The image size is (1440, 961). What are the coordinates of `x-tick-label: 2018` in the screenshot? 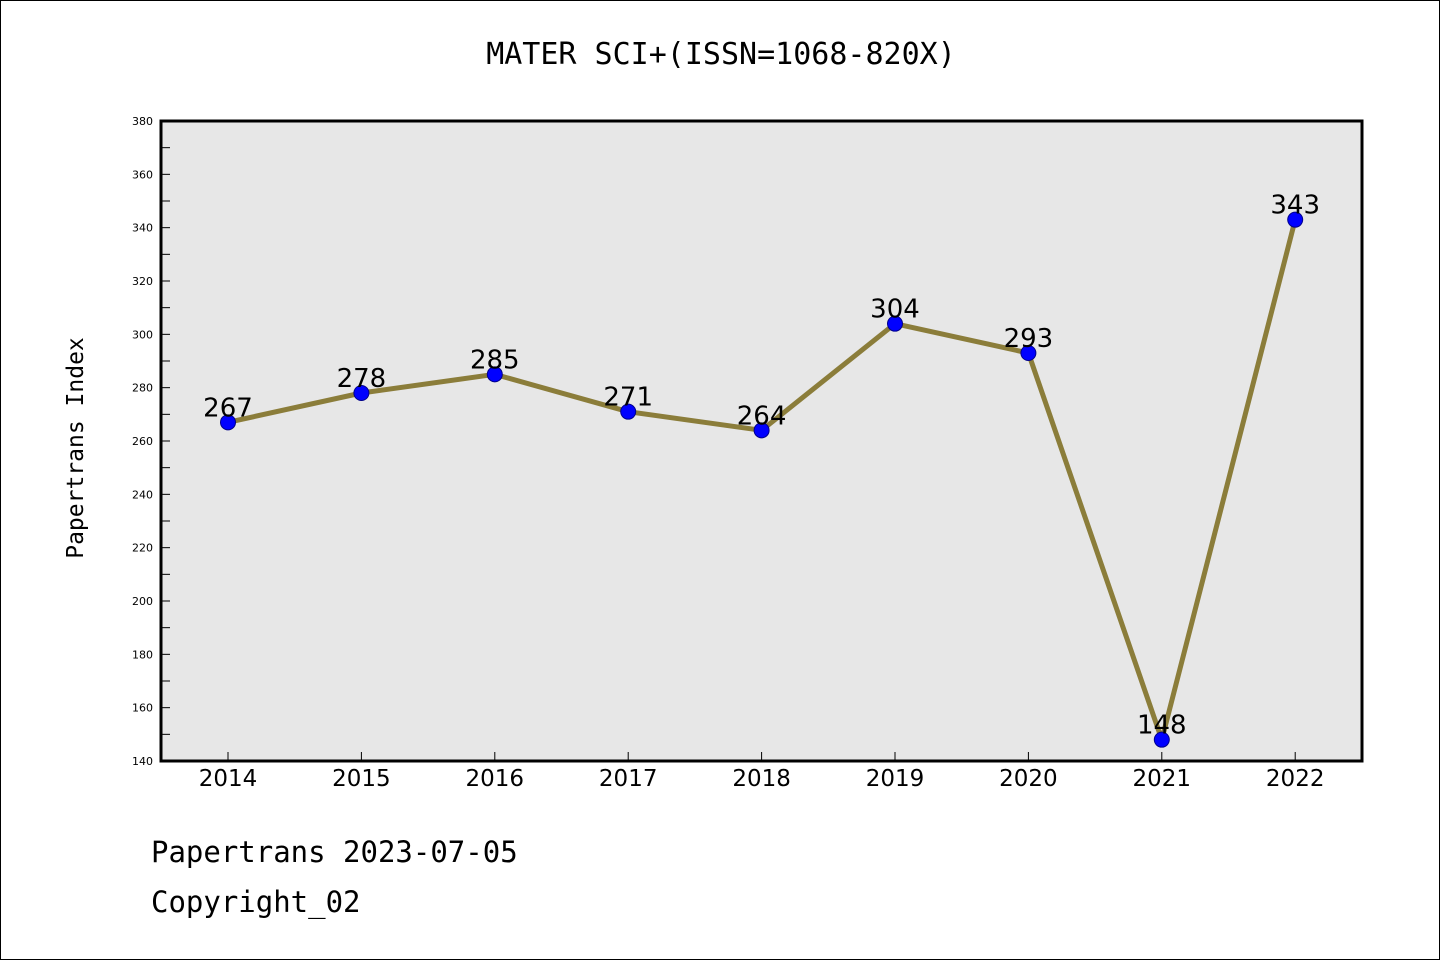 It's located at (761, 779).